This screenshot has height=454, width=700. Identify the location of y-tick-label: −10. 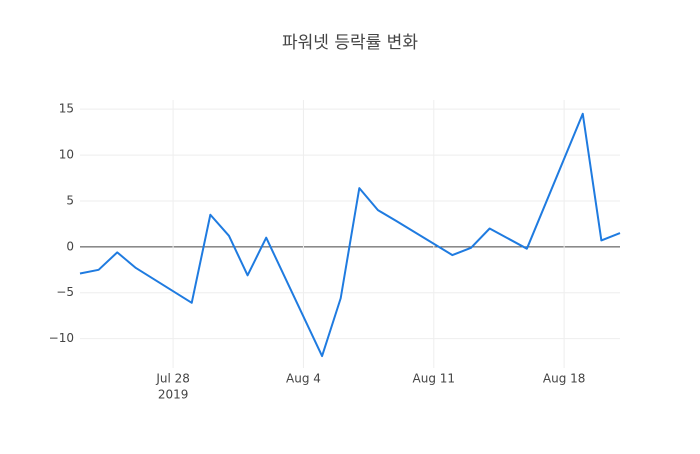
(61, 338).